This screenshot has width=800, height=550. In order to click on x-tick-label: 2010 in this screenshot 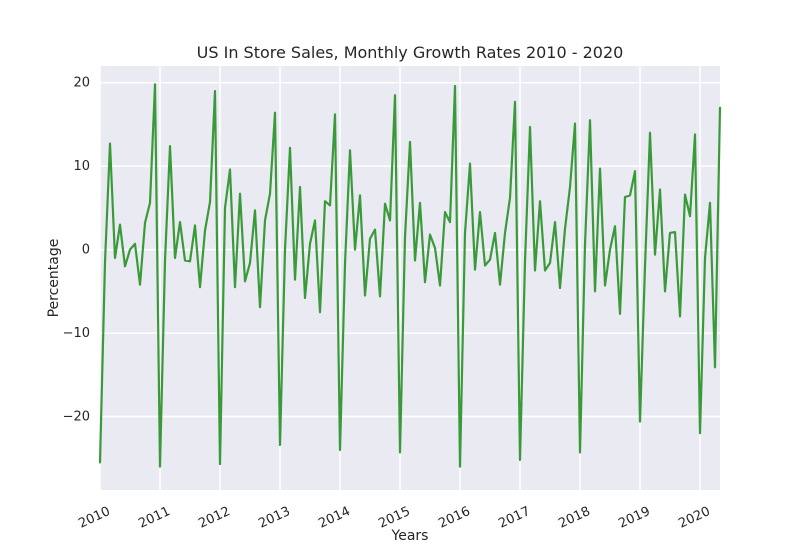, I will do `click(94, 518)`.